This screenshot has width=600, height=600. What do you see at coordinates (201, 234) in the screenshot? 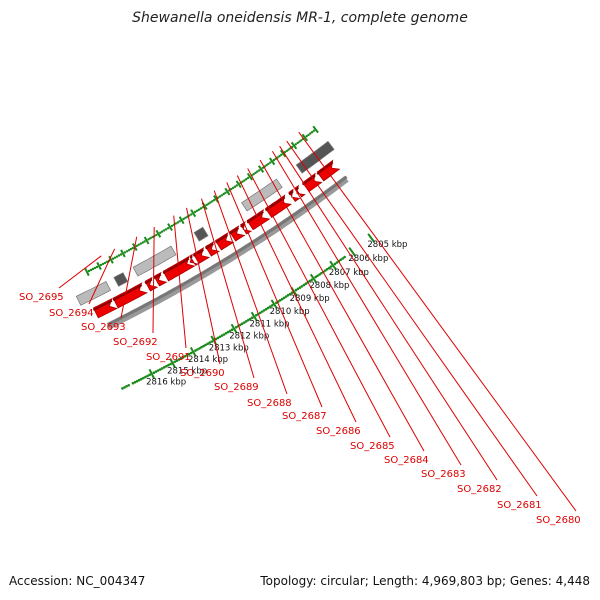
I see `feature-block-dark` at bounding box center [201, 234].